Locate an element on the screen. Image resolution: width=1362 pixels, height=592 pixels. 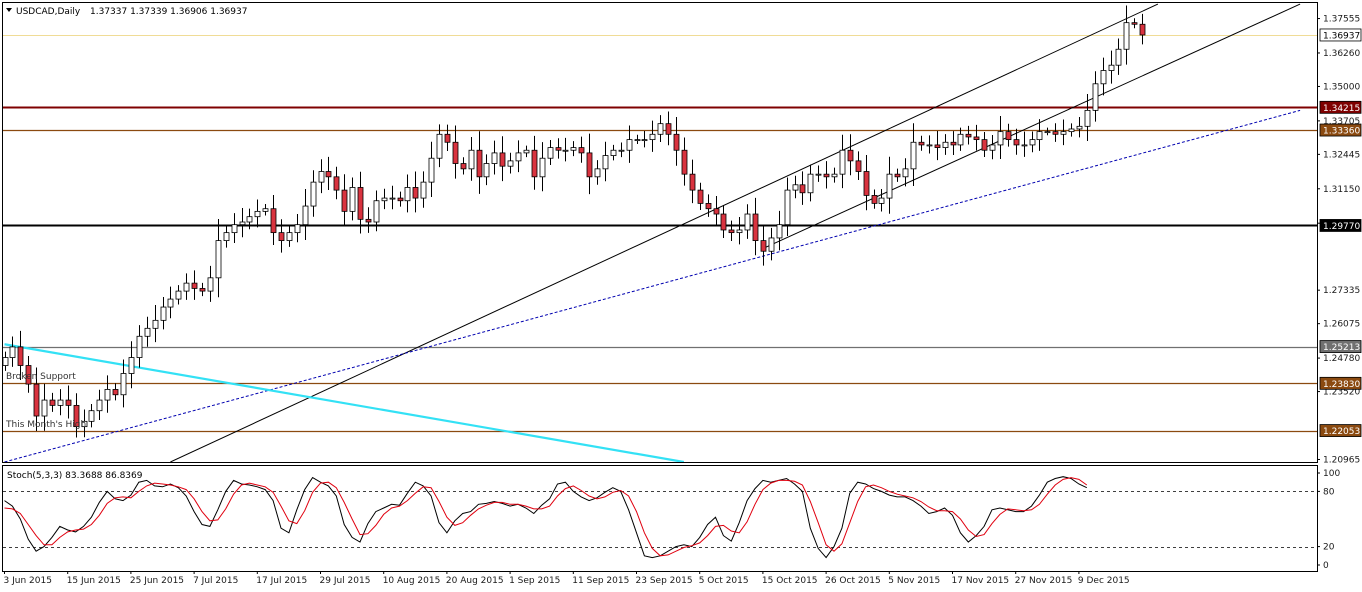
level-price-label: 1.34215 is located at coordinates (1340, 107).